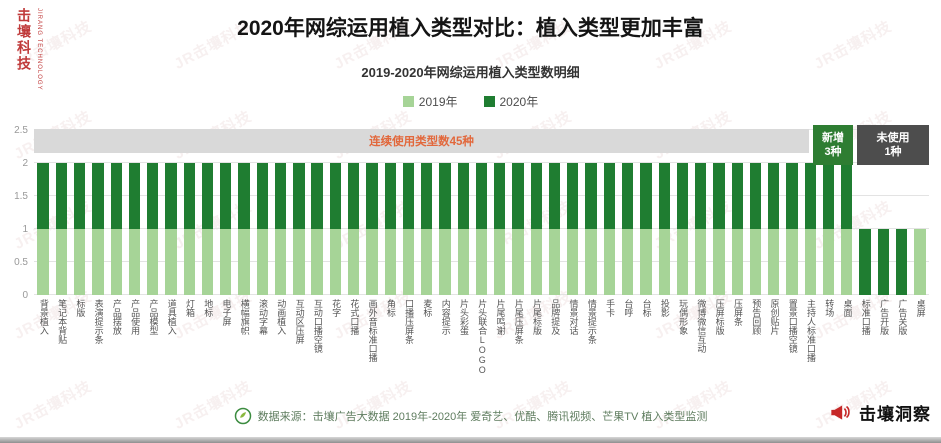 The image size is (941, 443). Describe the element at coordinates (865, 351) in the screenshot. I see `x-label-slot: 标准口播` at that location.